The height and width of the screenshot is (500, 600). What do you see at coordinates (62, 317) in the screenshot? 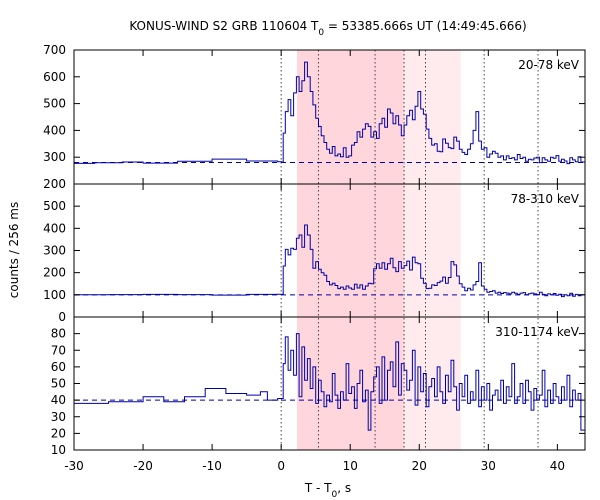
I see `y-tick-label: 0` at bounding box center [62, 317].